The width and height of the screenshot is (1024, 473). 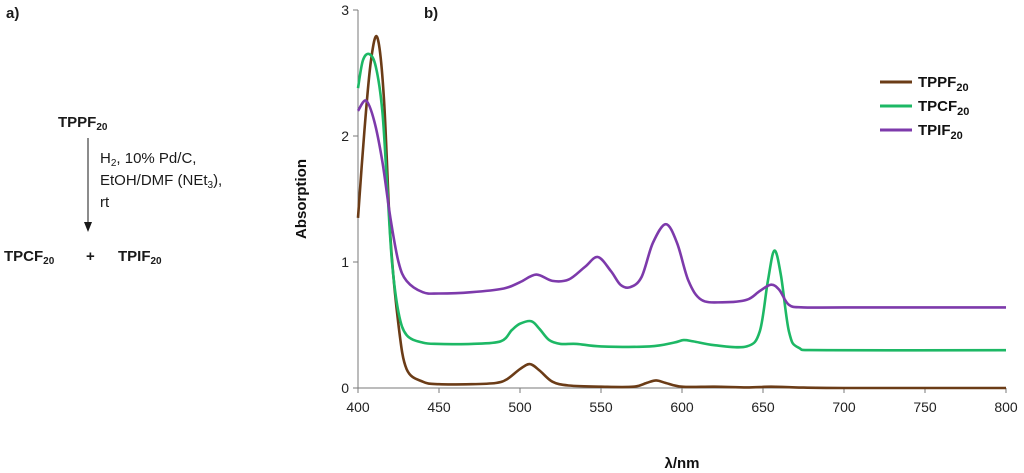 What do you see at coordinates (439, 407) in the screenshot?
I see `x-tick-label: 450` at bounding box center [439, 407].